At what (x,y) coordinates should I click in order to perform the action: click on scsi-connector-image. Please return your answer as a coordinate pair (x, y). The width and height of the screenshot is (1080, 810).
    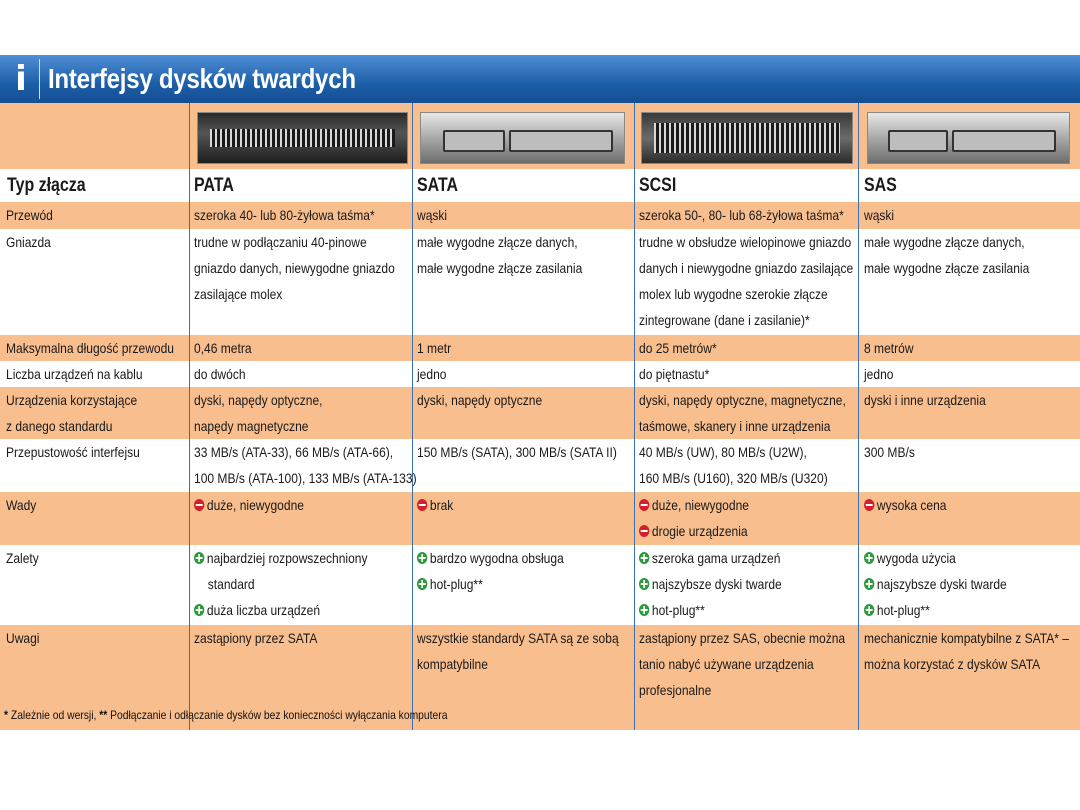
    Looking at the image, I should click on (747, 138).